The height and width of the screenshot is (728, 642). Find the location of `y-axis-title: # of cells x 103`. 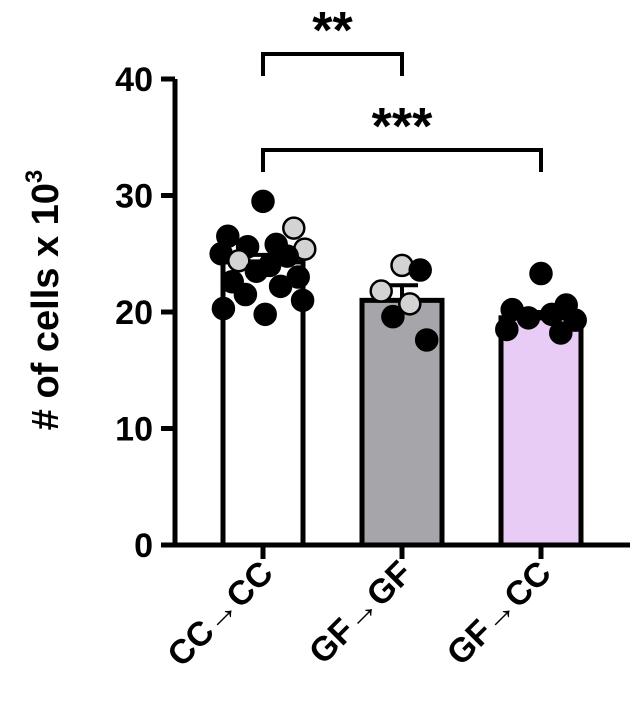

y-axis-title: # of cells x 103 is located at coordinates (44, 300).